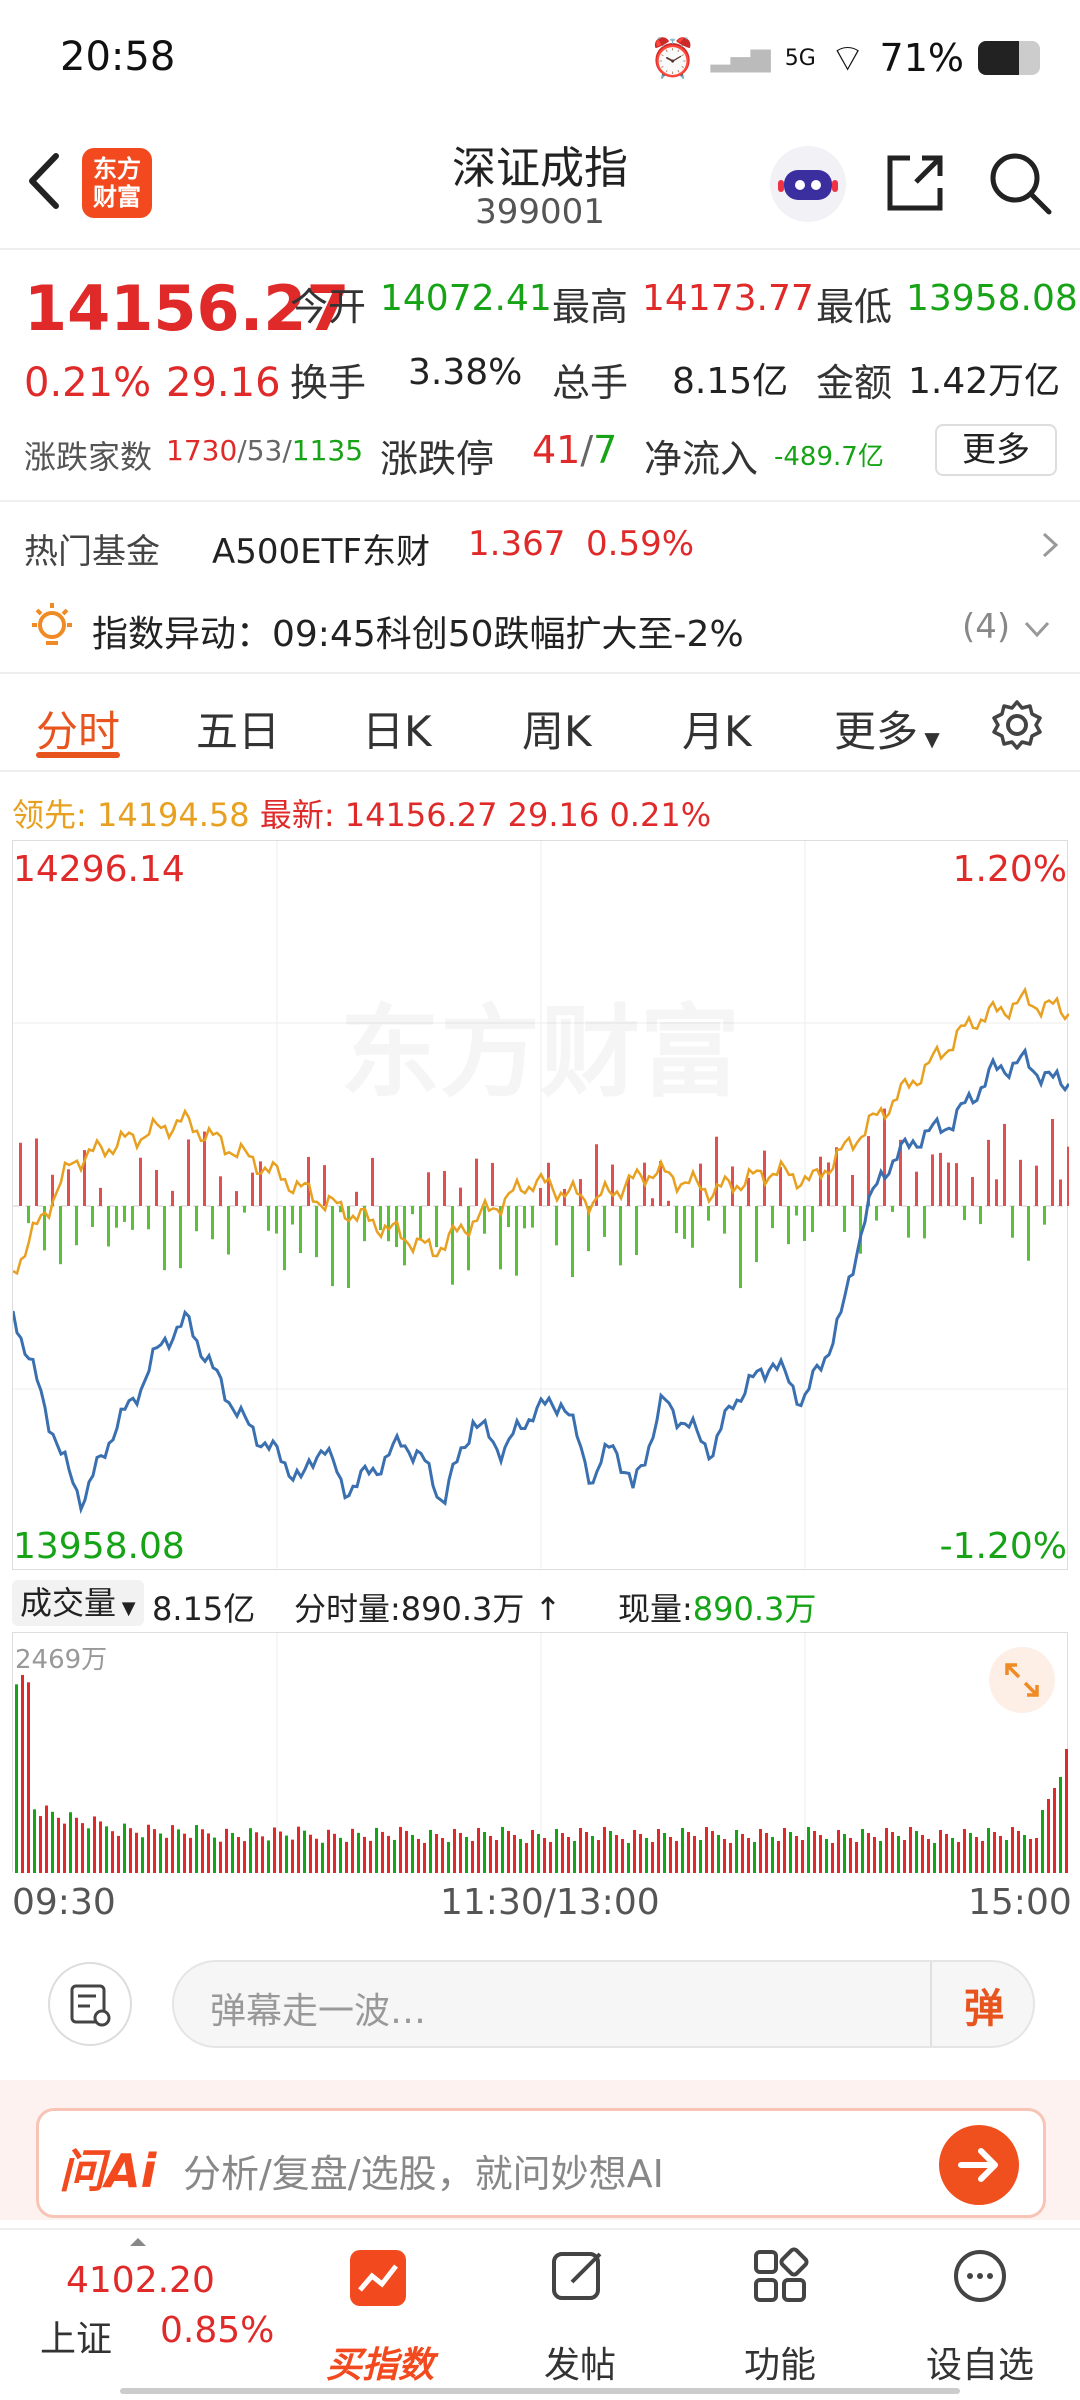 The height and width of the screenshot is (2400, 1080). Describe the element at coordinates (380, 2310) in the screenshot. I see `nav-buy-index: 买指数` at that location.